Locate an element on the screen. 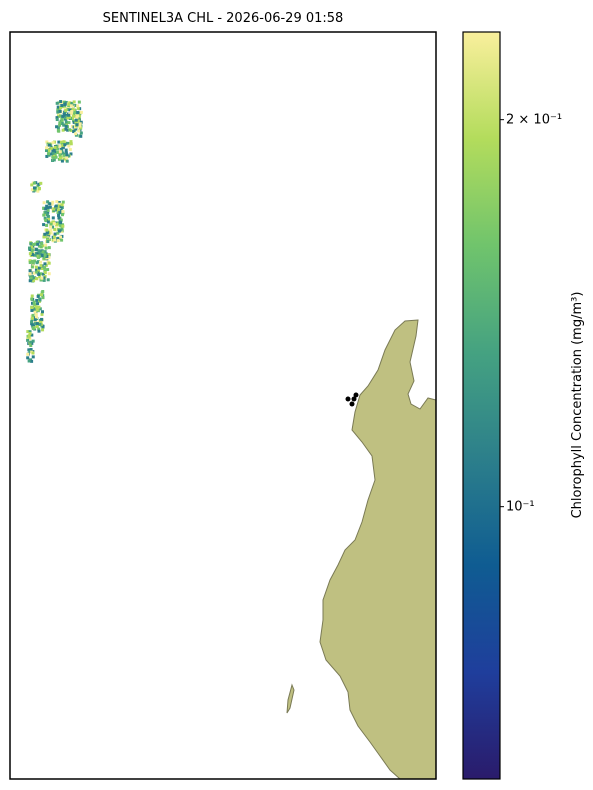 The image size is (593, 790). colorbar-label: Chlorophyll Concentration (mg/m³) is located at coordinates (577, 405).